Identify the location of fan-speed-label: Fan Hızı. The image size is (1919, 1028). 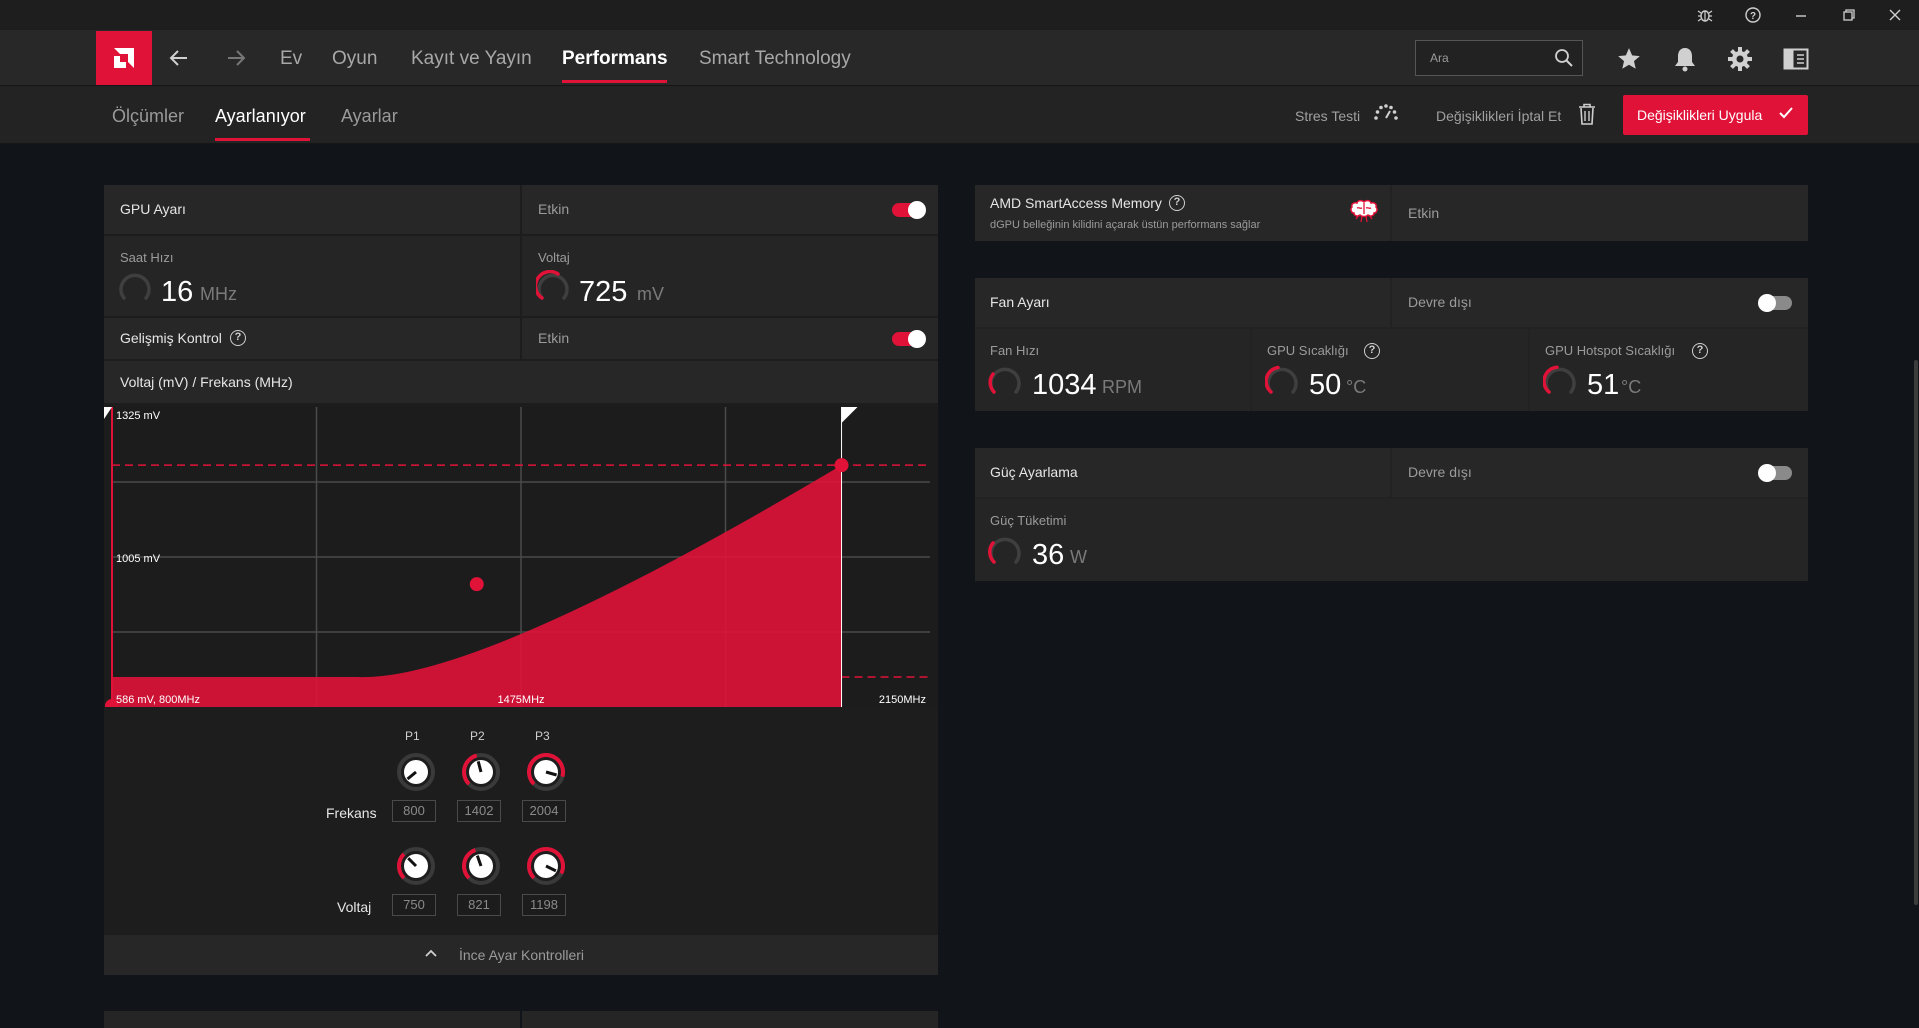
(1015, 350).